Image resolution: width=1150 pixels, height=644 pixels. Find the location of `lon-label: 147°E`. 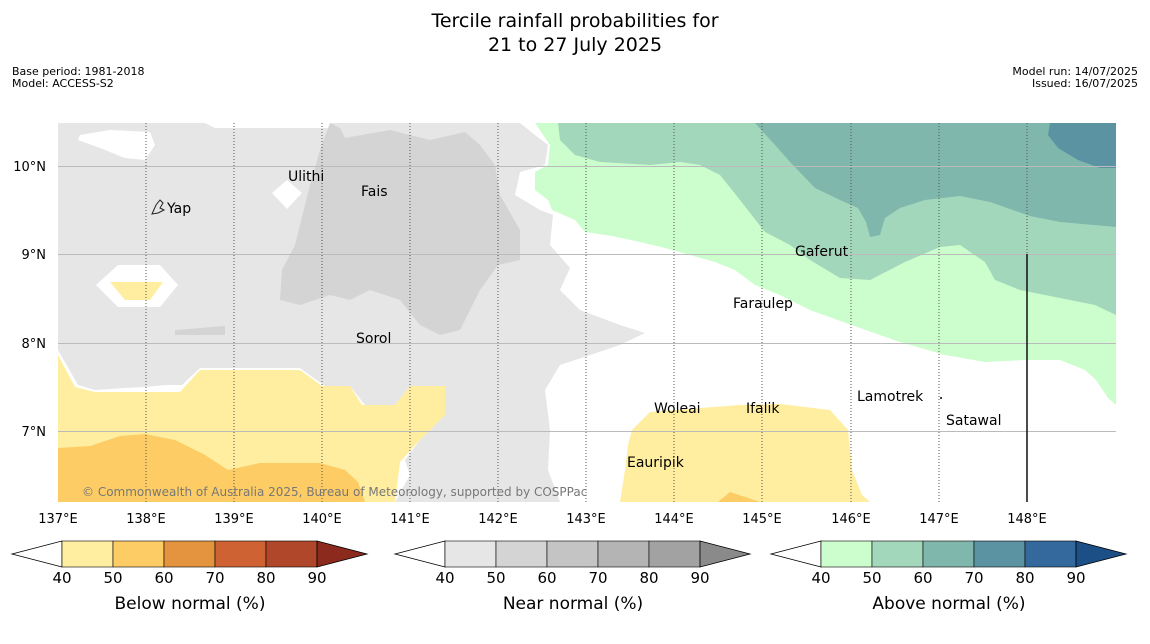

lon-label: 147°E is located at coordinates (939, 519).